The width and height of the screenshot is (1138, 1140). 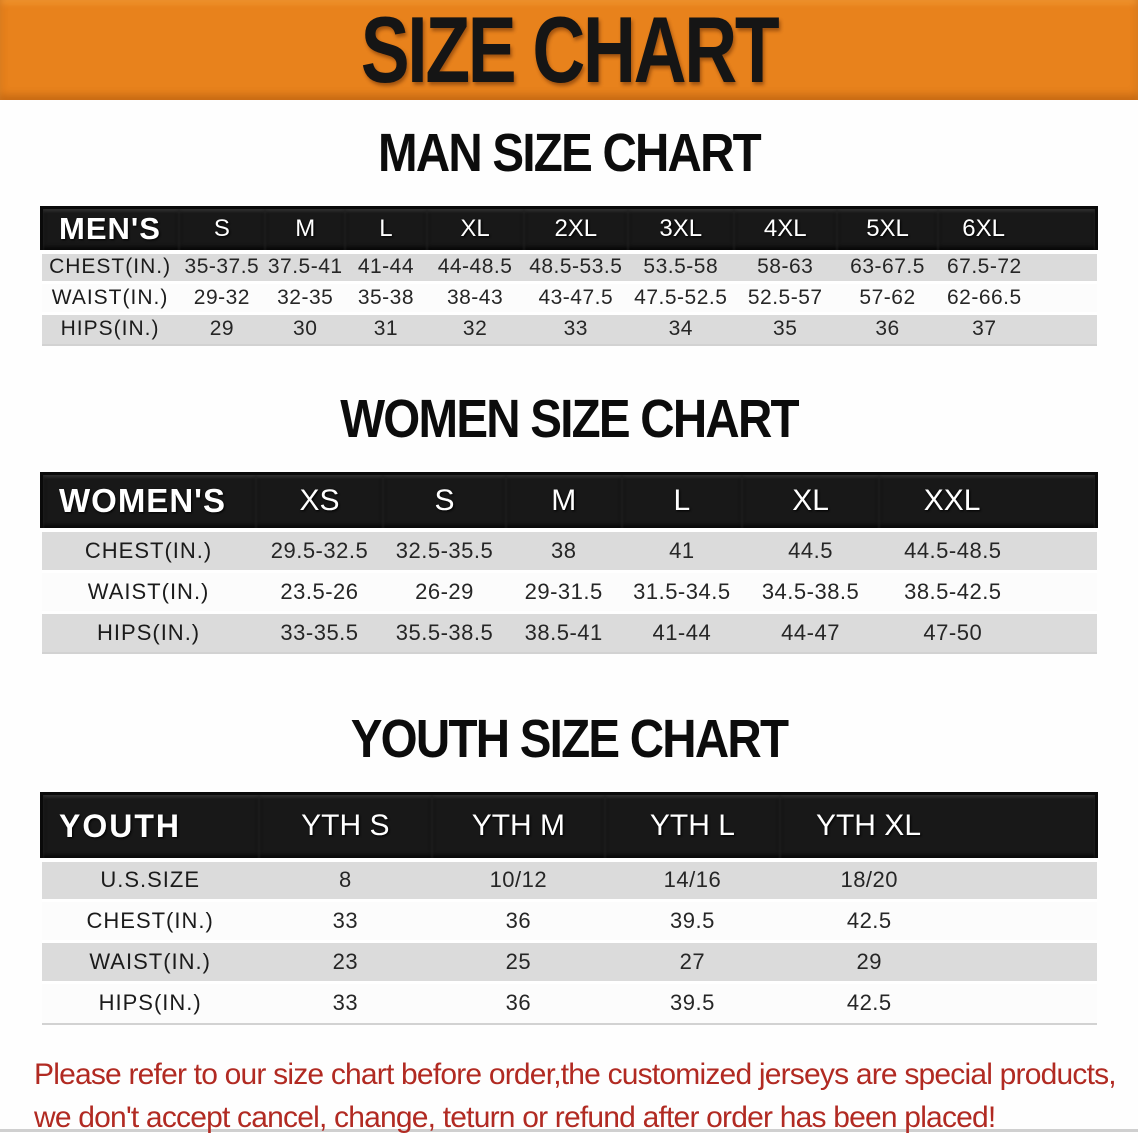 I want to click on size-value: 33-35.5, so click(x=319, y=632).